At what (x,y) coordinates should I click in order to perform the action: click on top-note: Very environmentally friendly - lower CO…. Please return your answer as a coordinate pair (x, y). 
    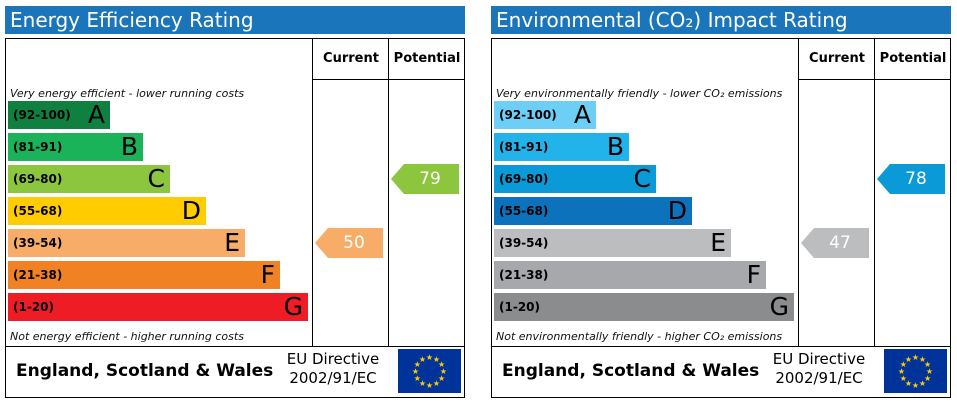
    Looking at the image, I should click on (639, 93).